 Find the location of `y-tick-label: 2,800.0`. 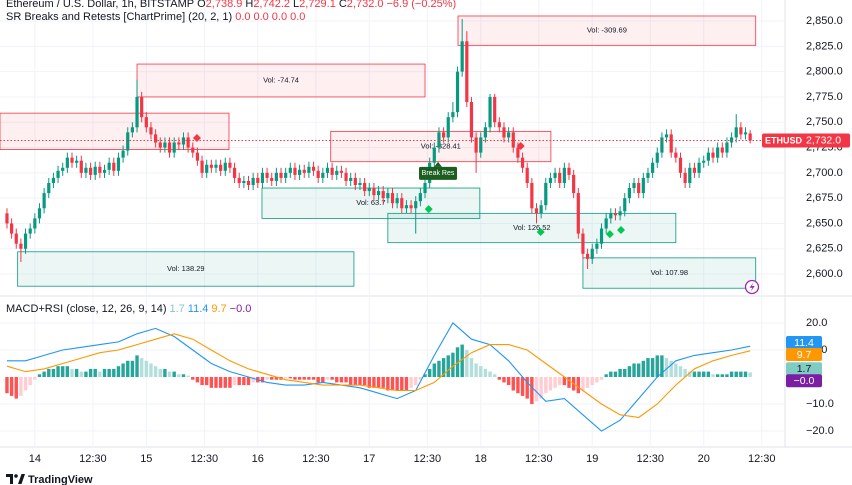

y-tick-label: 2,800.0 is located at coordinates (824, 72).